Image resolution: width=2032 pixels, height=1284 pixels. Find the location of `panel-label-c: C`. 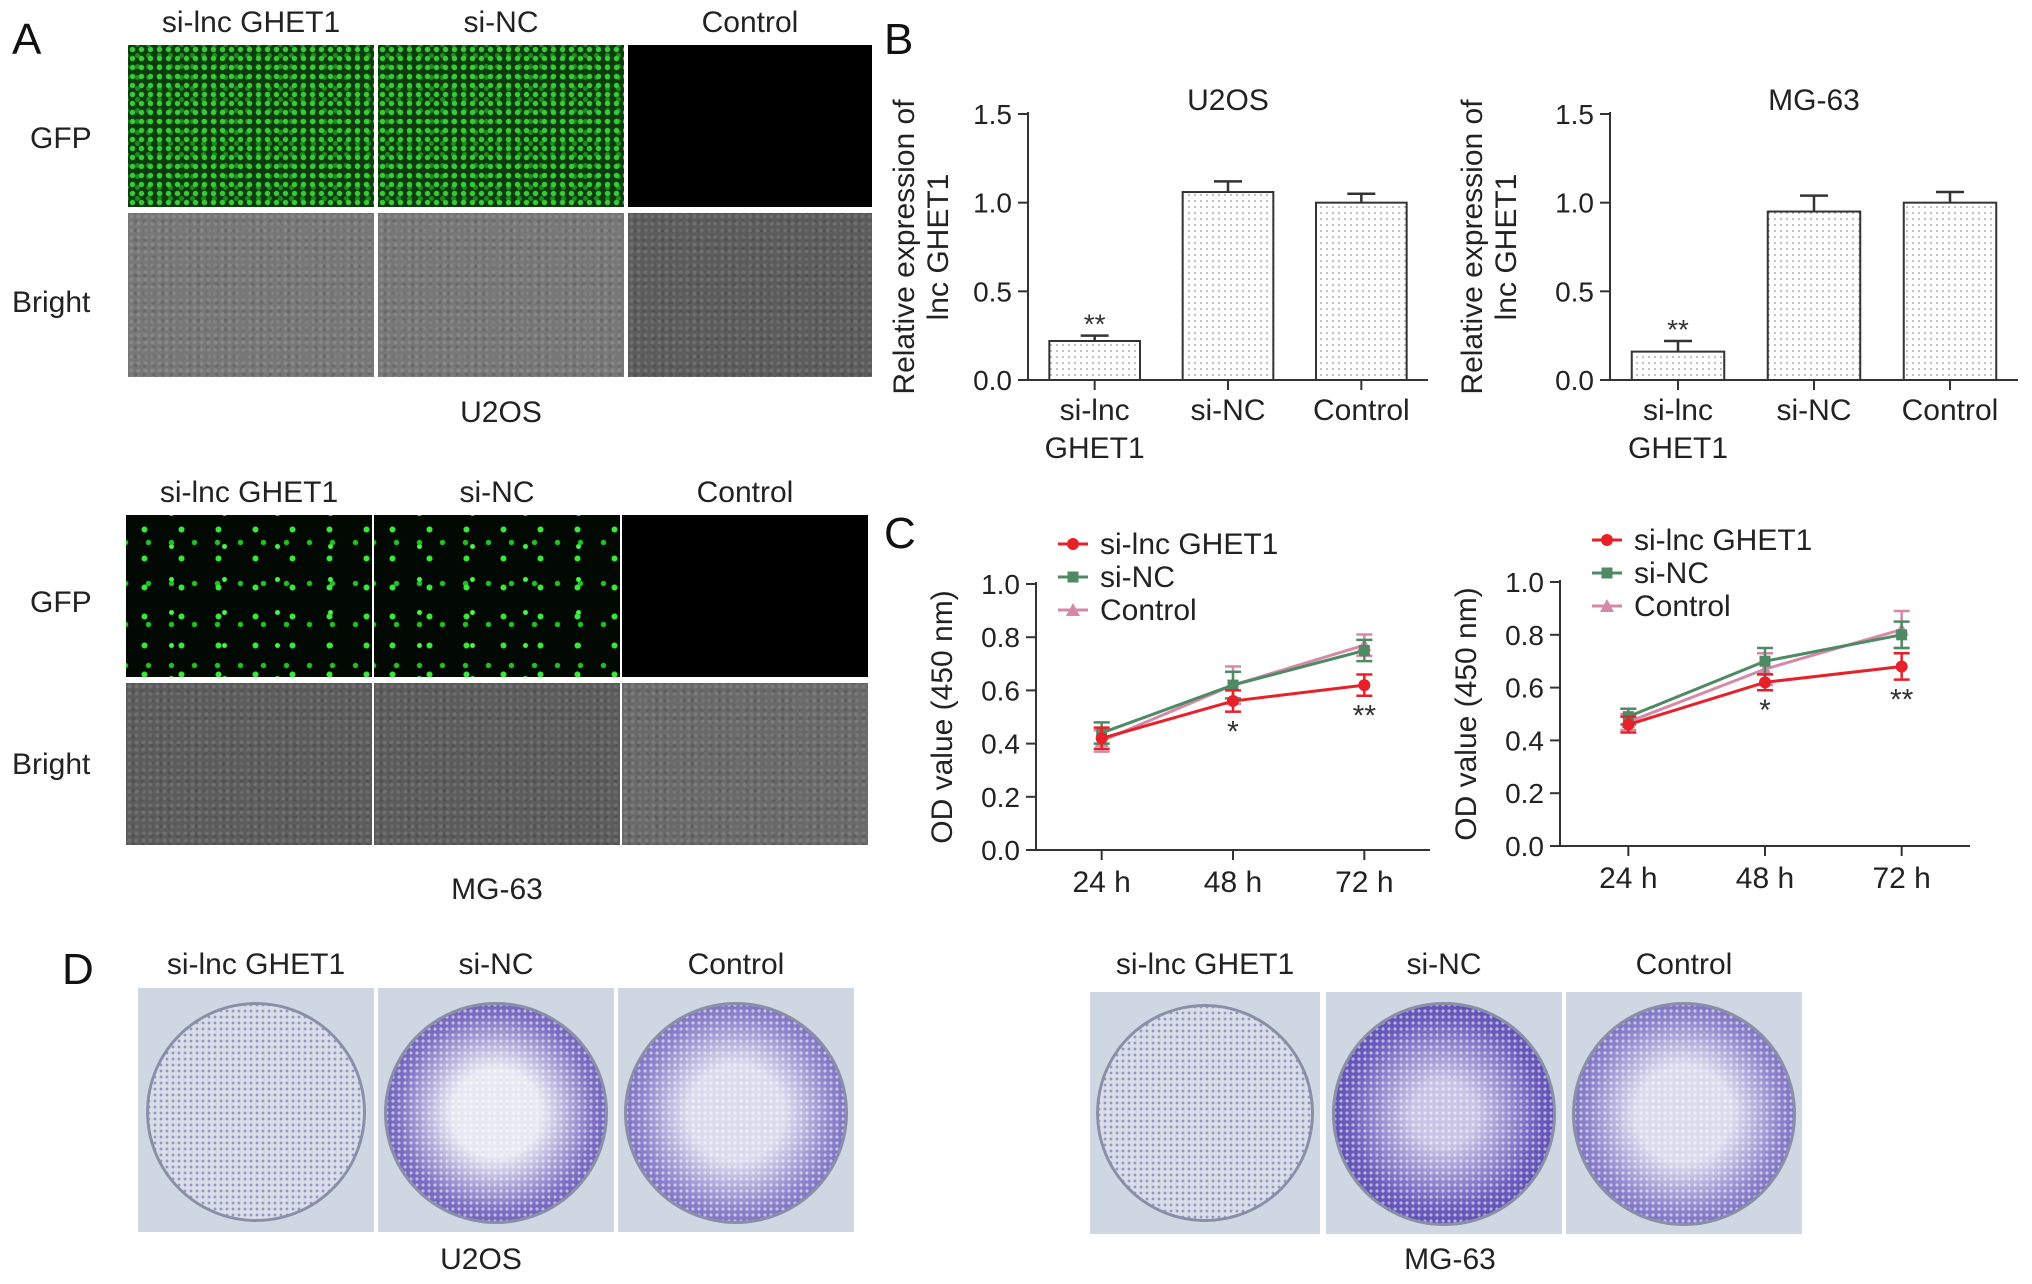

panel-label-c: C is located at coordinates (900, 533).